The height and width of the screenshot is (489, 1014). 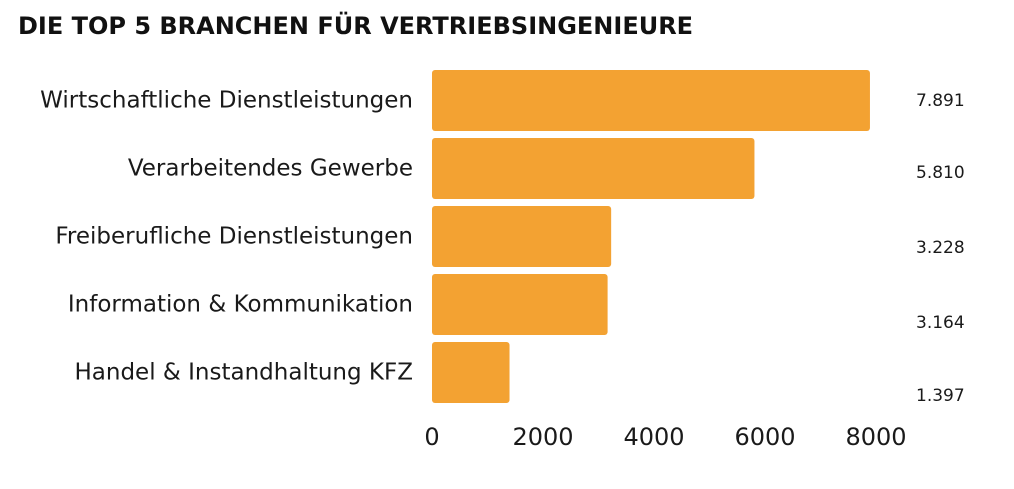 I want to click on value-label: 3.164, so click(x=940, y=323).